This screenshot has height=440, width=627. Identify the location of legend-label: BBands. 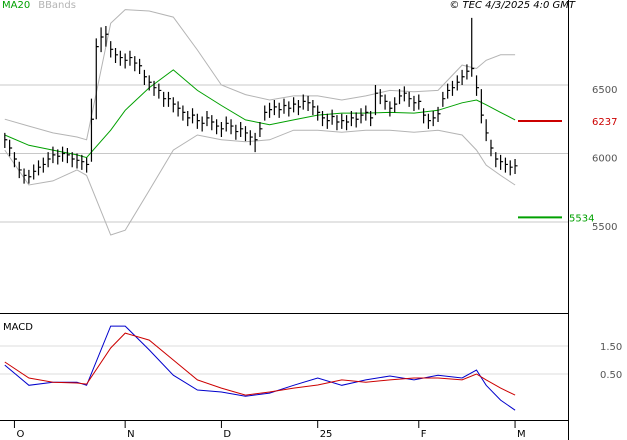
(57, 5).